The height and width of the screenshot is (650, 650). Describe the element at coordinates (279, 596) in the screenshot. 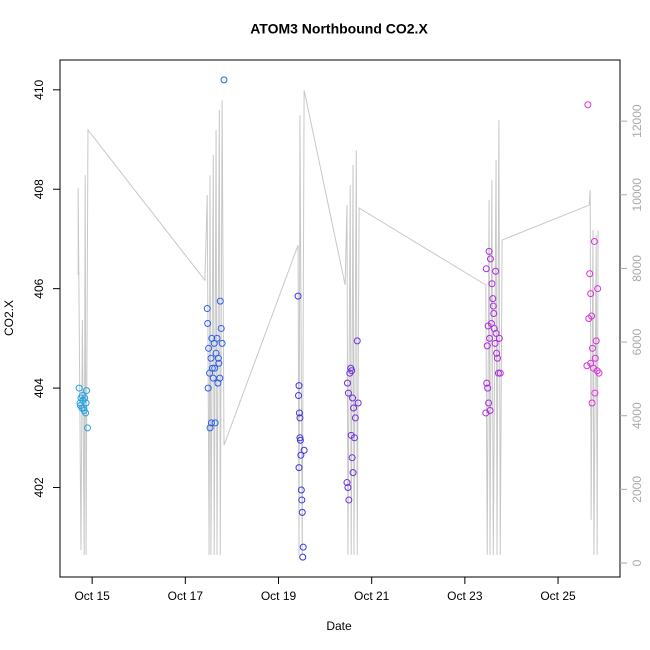

I see `x-tick-label: Oct 19` at that location.